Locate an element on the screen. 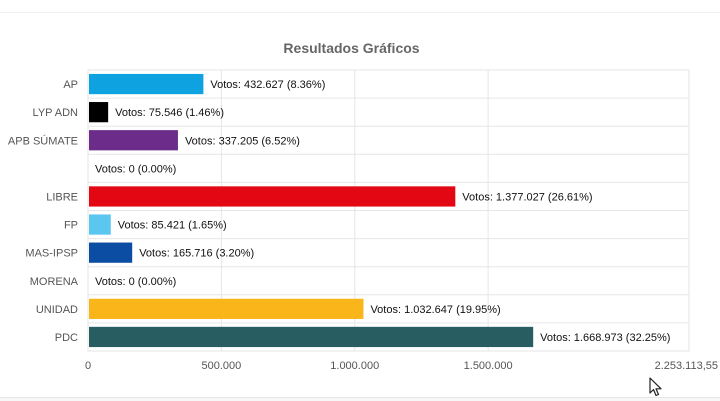 The image size is (720, 401). top-strip is located at coordinates (360, 6).